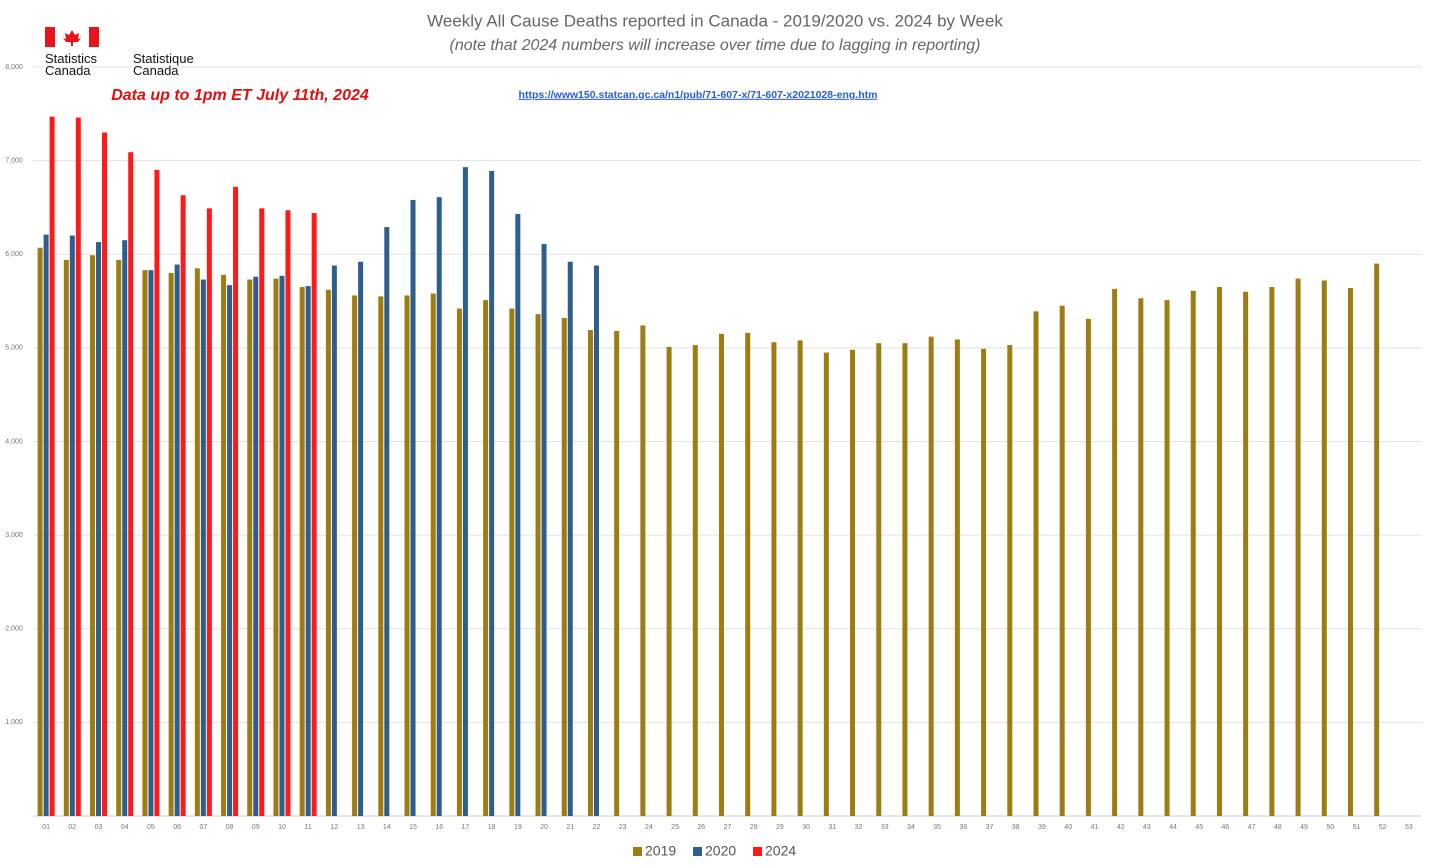  Describe the element at coordinates (806, 827) in the screenshot. I see `x-tick-label: 30` at that location.